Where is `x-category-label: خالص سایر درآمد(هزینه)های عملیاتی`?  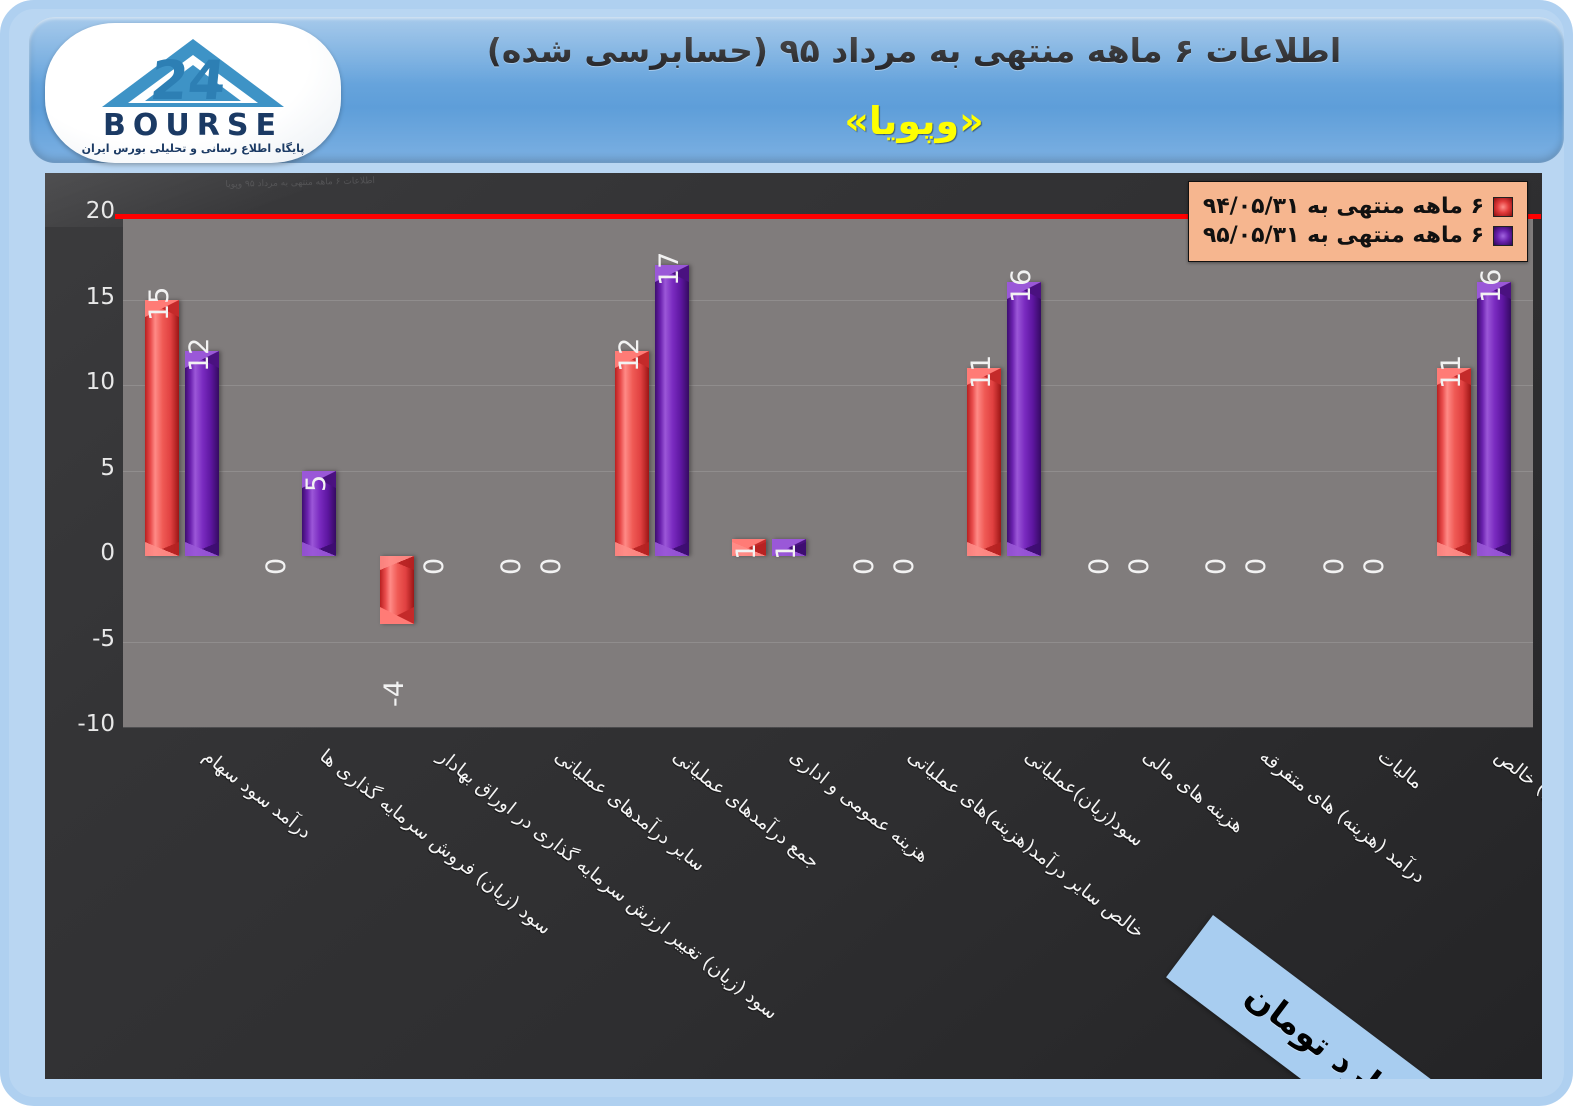
x-category-label: خالص سایر درآمد(هزینه)های عملیاتی is located at coordinates (1026, 844).